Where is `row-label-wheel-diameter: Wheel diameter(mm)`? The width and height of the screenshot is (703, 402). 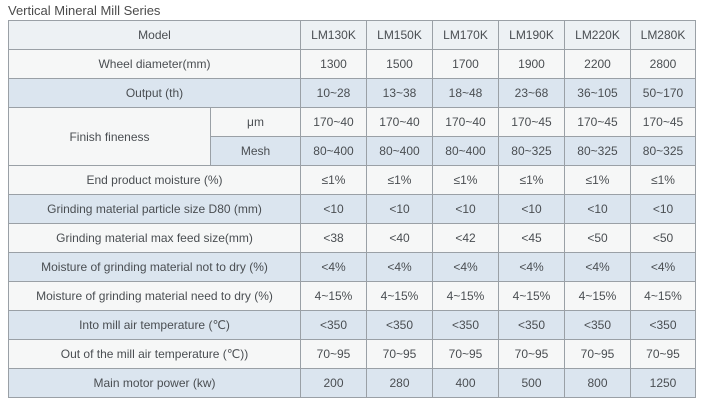
row-label-wheel-diameter: Wheel diameter(mm) is located at coordinates (154, 64).